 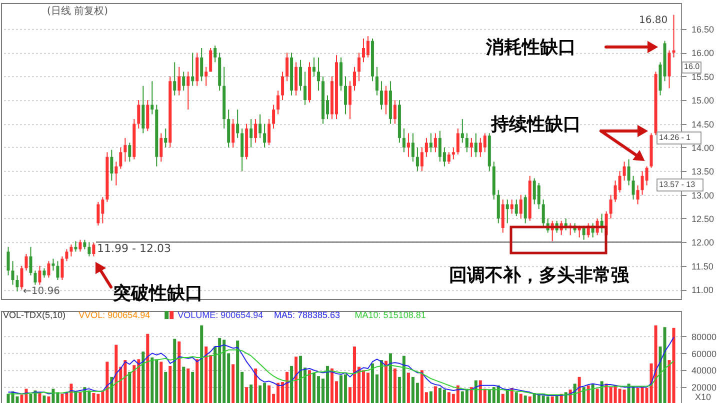 I want to click on annotation: 11.99 - 12.03, so click(x=134, y=248).